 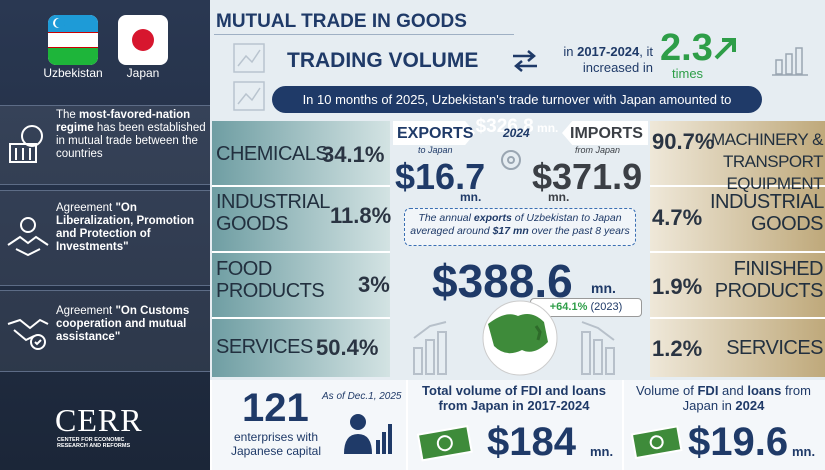 I want to click on divider, so click(x=364, y=34).